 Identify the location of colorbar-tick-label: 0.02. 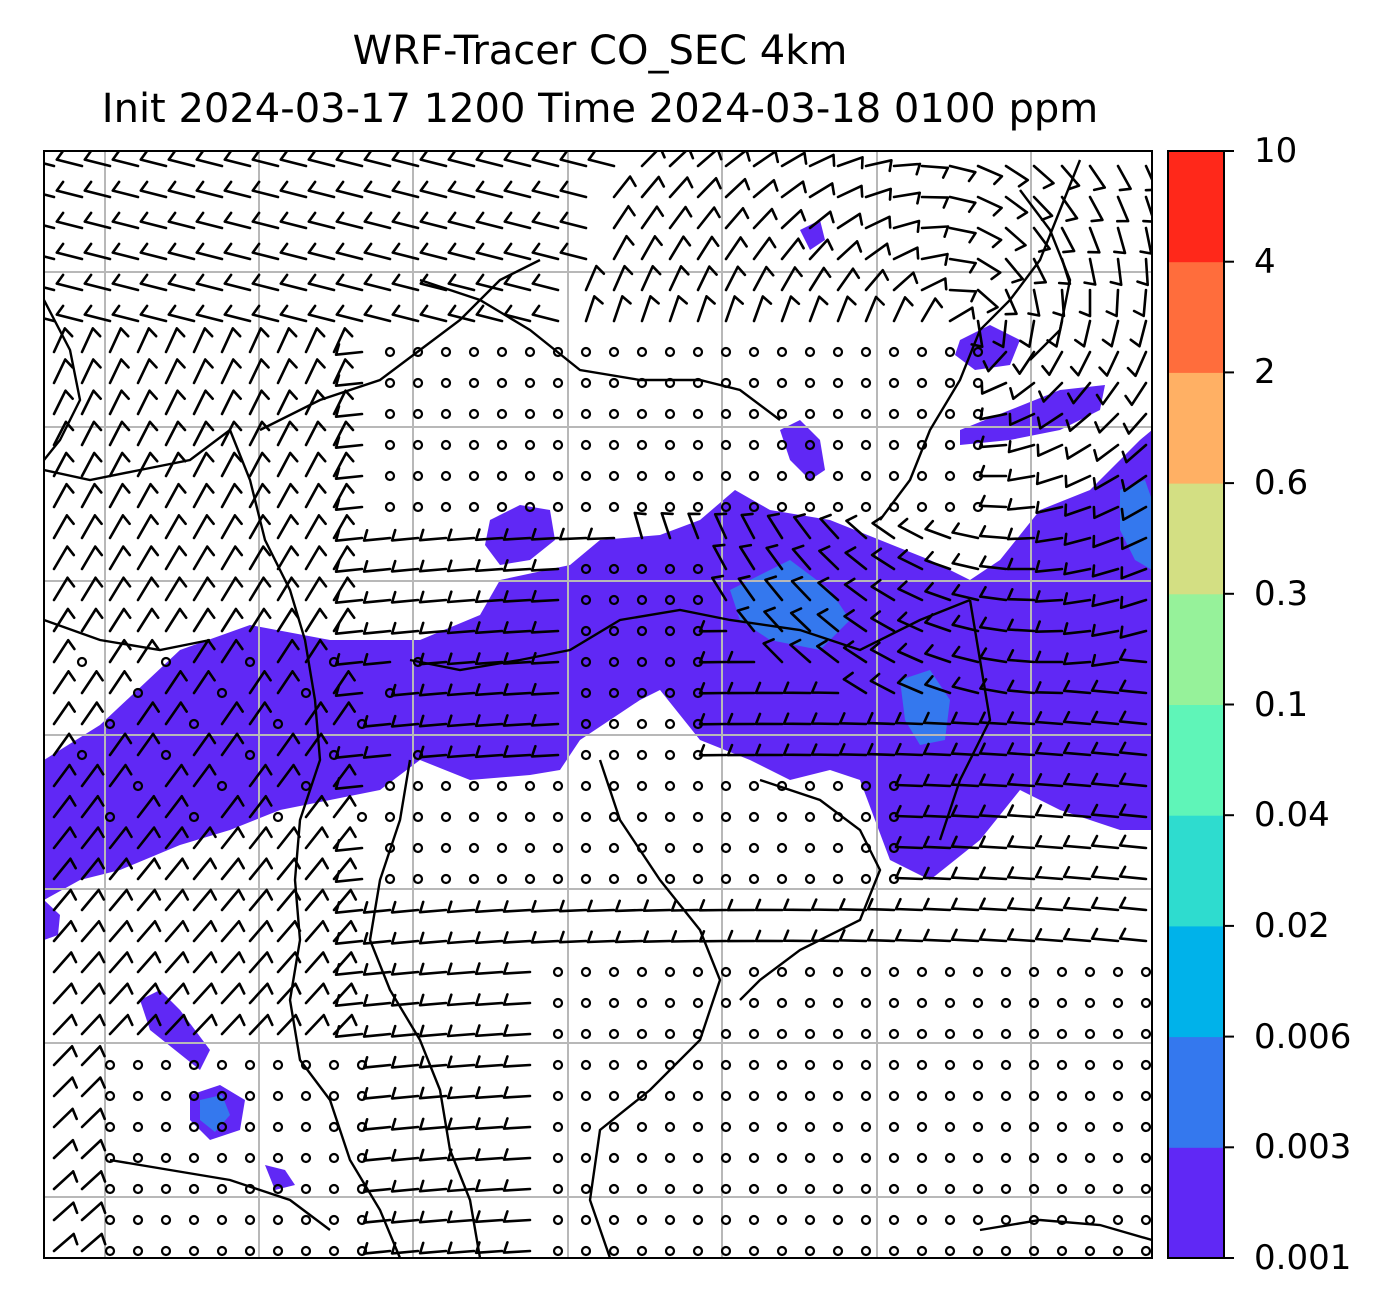
(1292, 925).